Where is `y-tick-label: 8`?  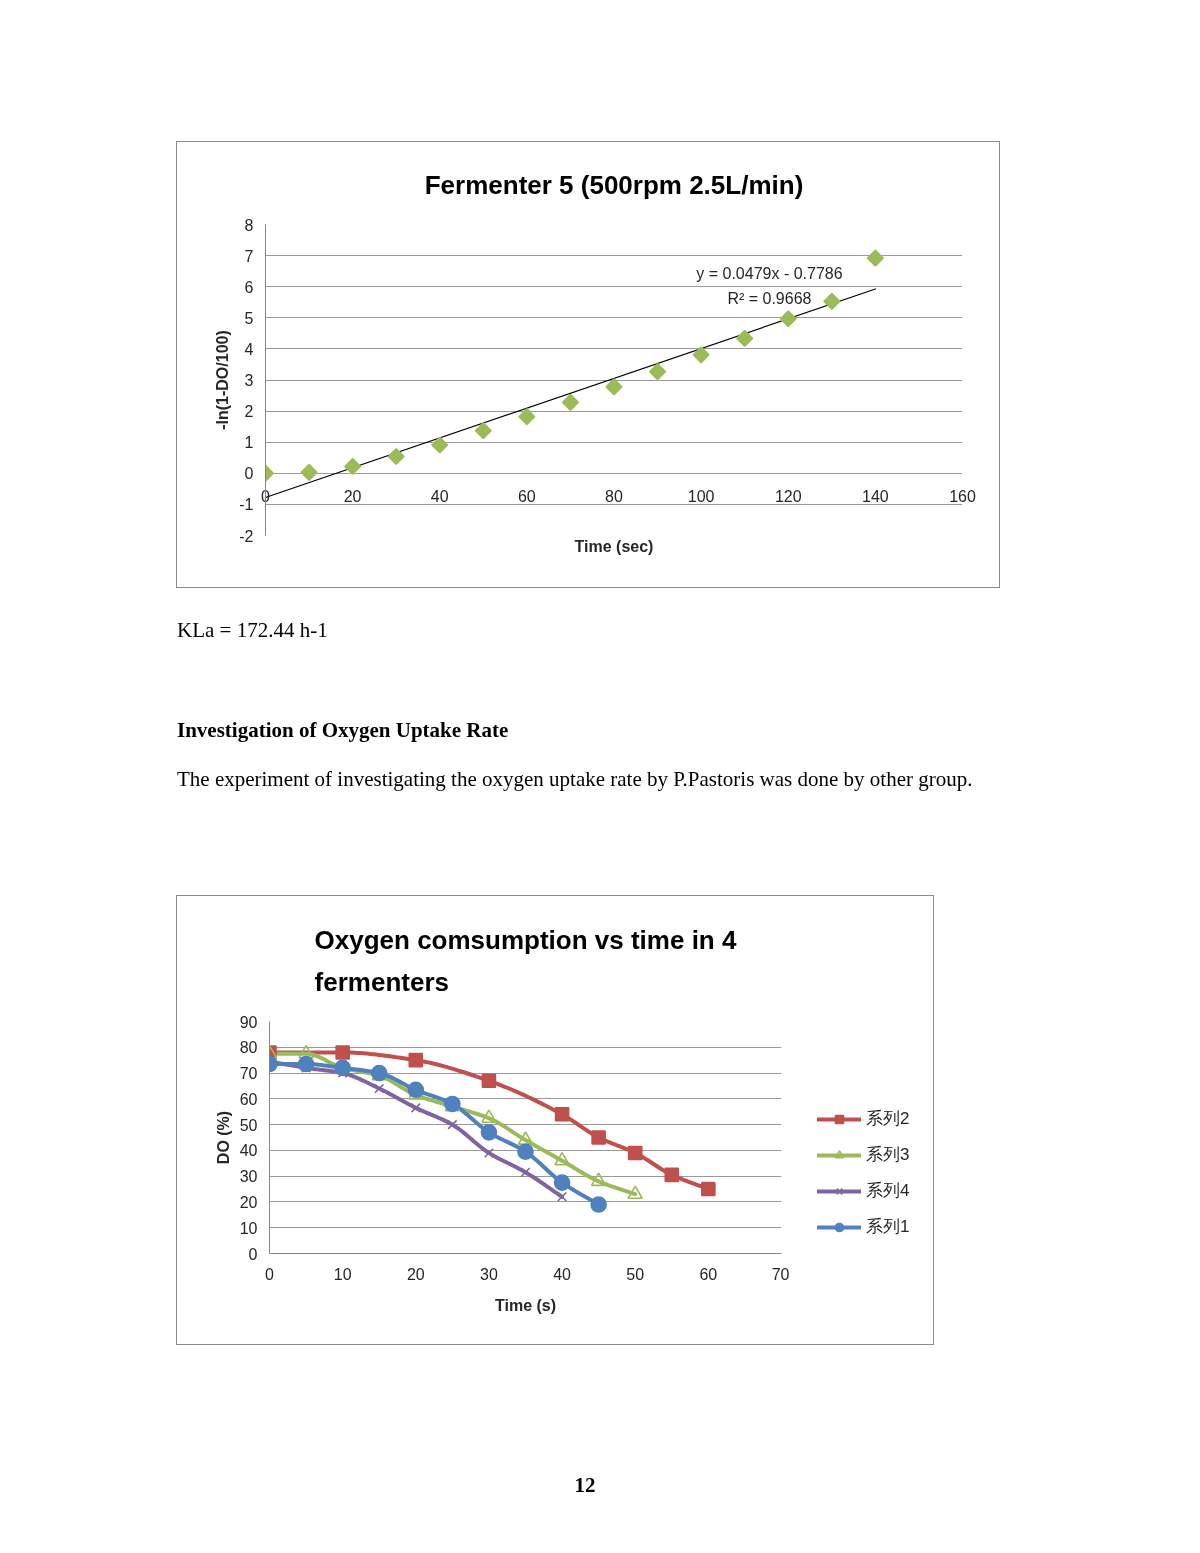
y-tick-label: 8 is located at coordinates (249, 225).